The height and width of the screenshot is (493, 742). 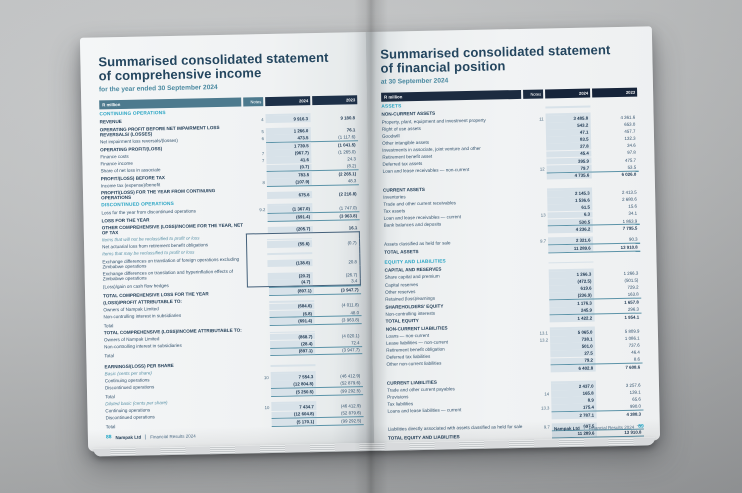 I want to click on value-2023: 7 608.6, so click(x=633, y=367).